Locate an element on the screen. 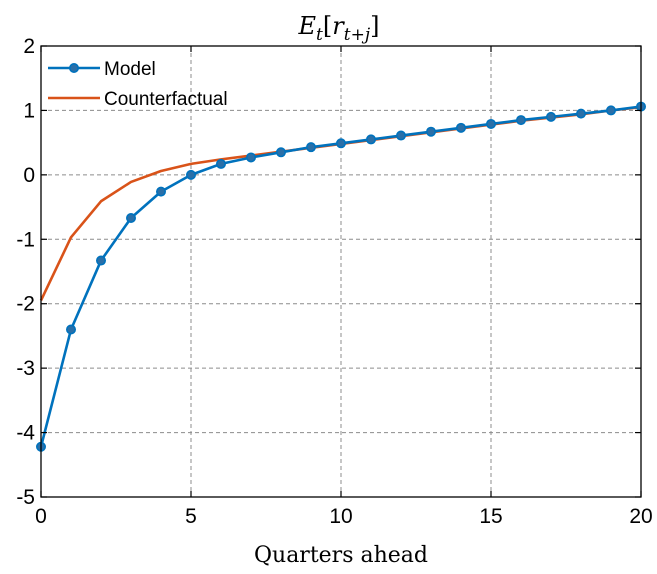 This screenshot has height=574, width=657. title-r: r is located at coordinates (338, 26).